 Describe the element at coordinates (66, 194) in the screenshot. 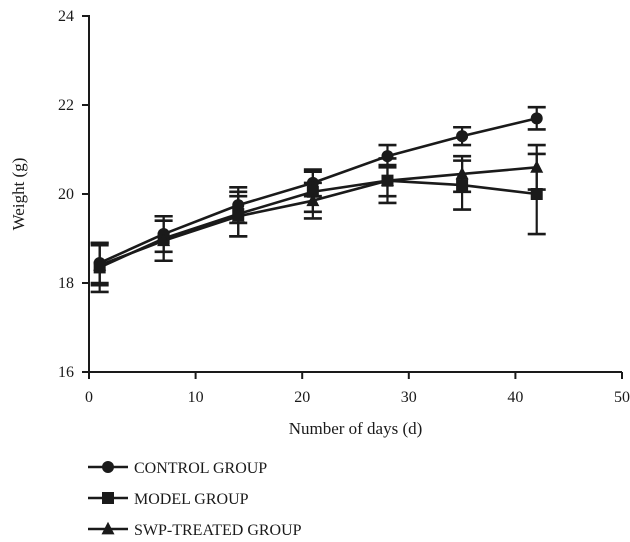

I see `y-tick-label: 20` at that location.